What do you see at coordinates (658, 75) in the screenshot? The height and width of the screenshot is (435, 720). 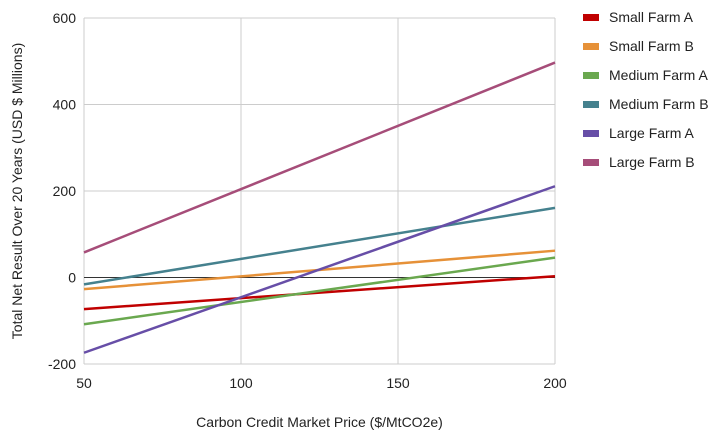 I see `legend-label: Medium Farm A` at bounding box center [658, 75].